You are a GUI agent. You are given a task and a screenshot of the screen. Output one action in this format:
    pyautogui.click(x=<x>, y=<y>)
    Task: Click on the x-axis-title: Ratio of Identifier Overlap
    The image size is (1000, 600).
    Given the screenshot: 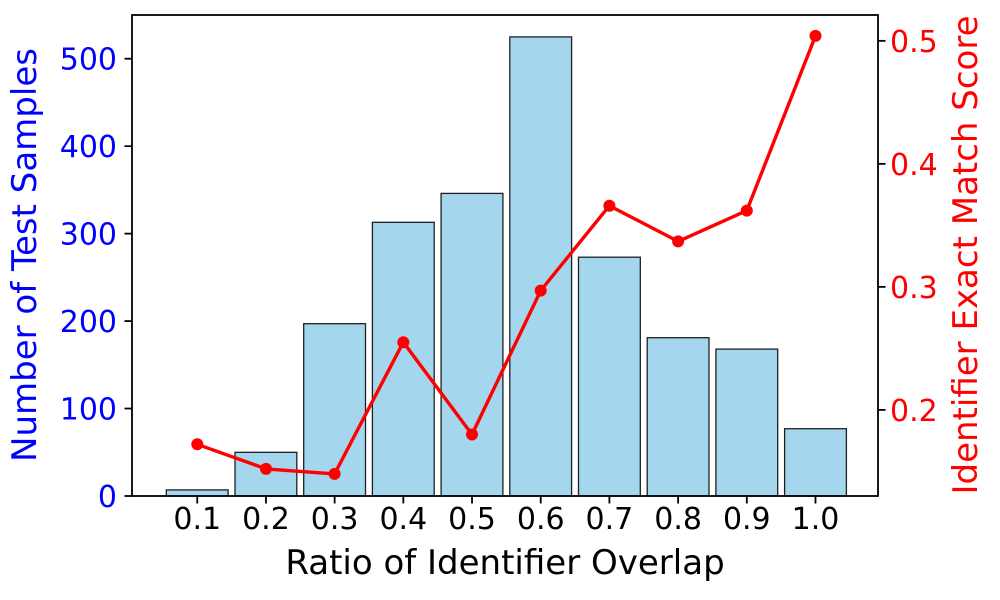 What is the action you would take?
    pyautogui.click(x=505, y=563)
    